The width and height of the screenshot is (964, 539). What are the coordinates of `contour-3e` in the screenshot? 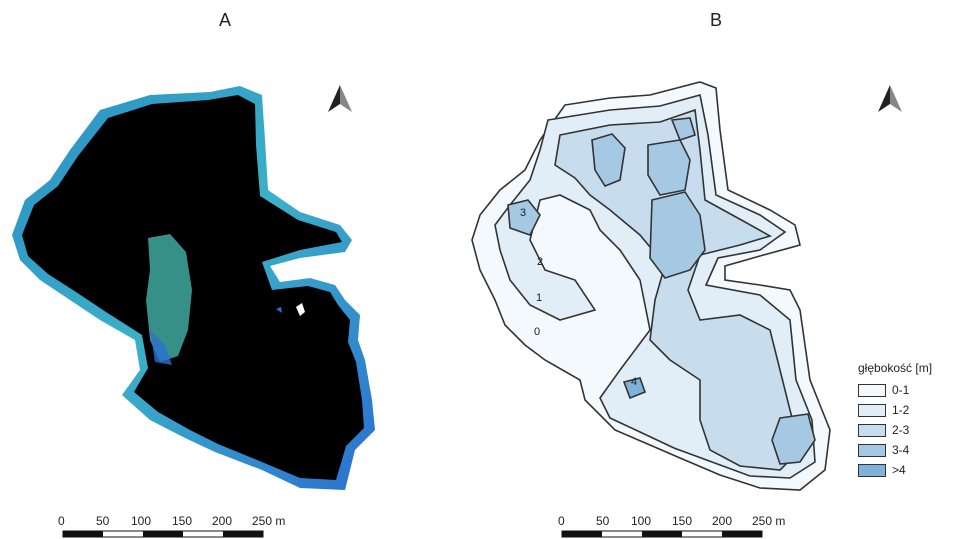 It's located at (793, 439).